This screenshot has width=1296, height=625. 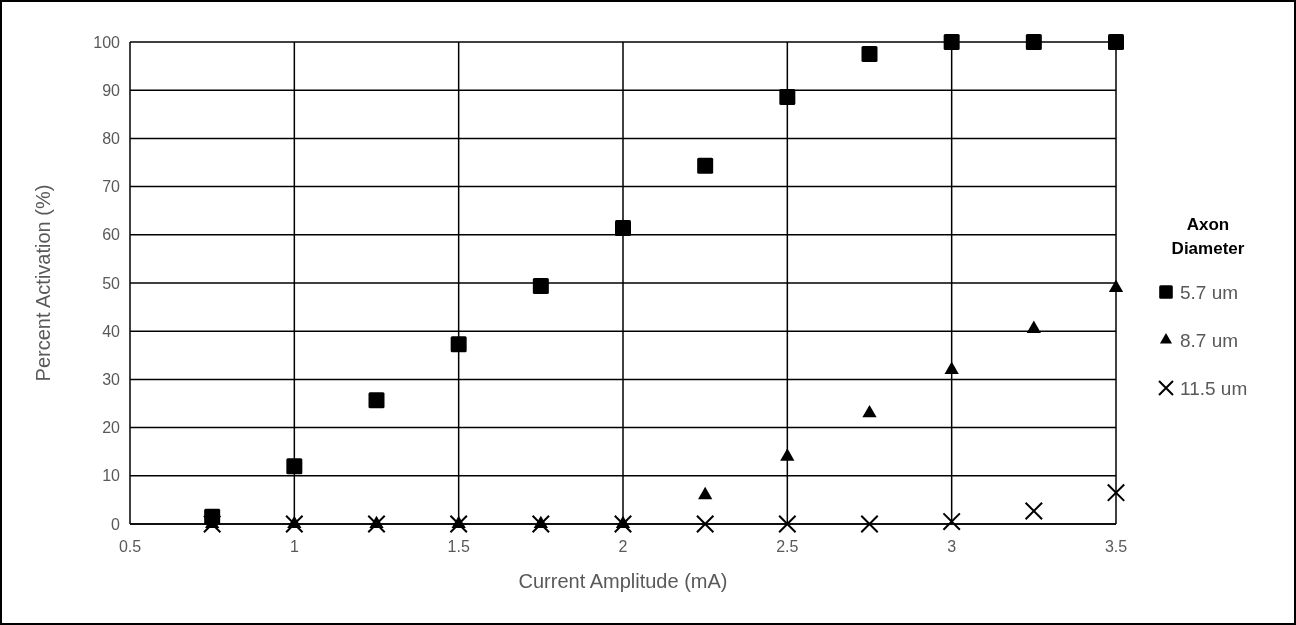 I want to click on y-tick-label: 70, so click(x=111, y=187).